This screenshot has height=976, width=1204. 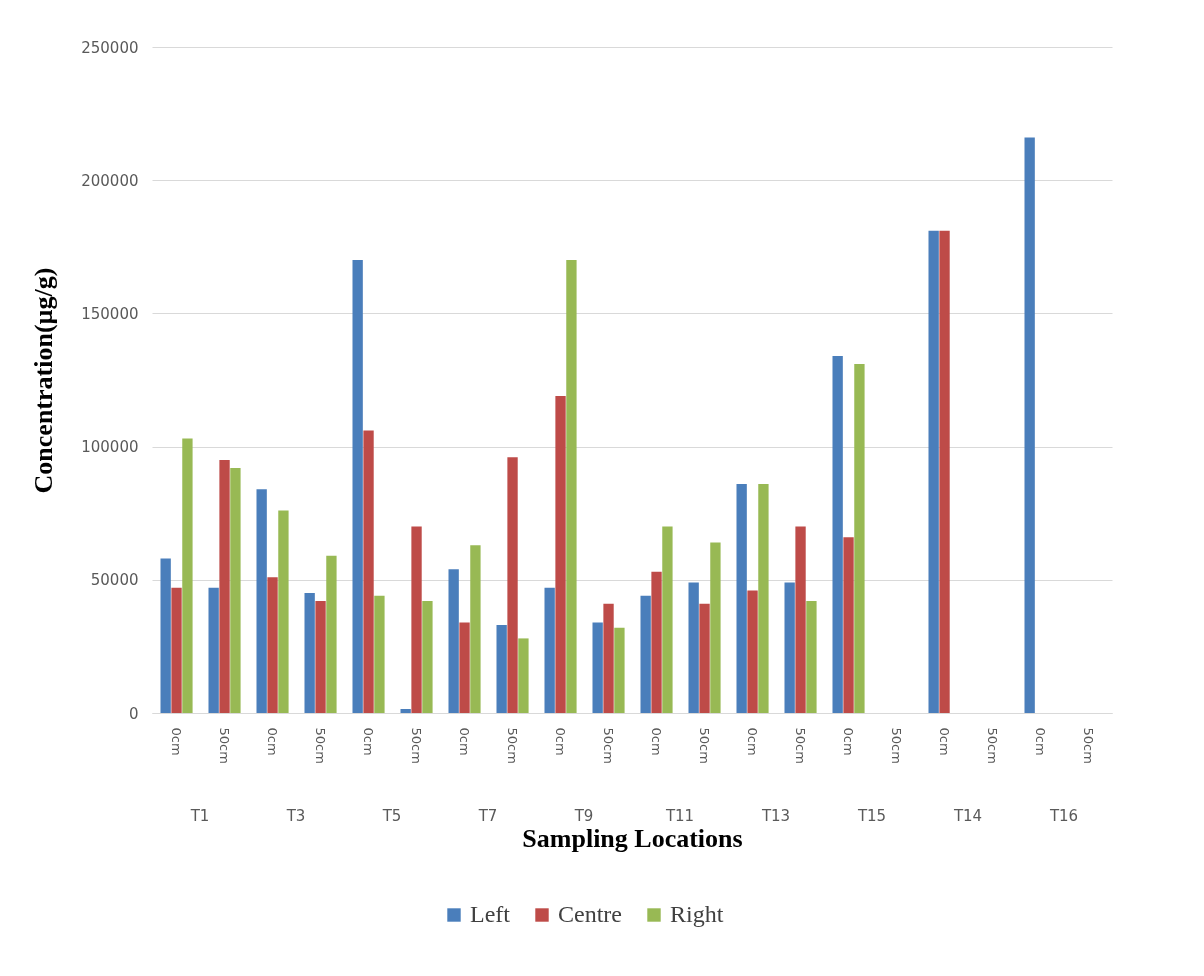 I want to click on text: T7, so click(x=487, y=816).